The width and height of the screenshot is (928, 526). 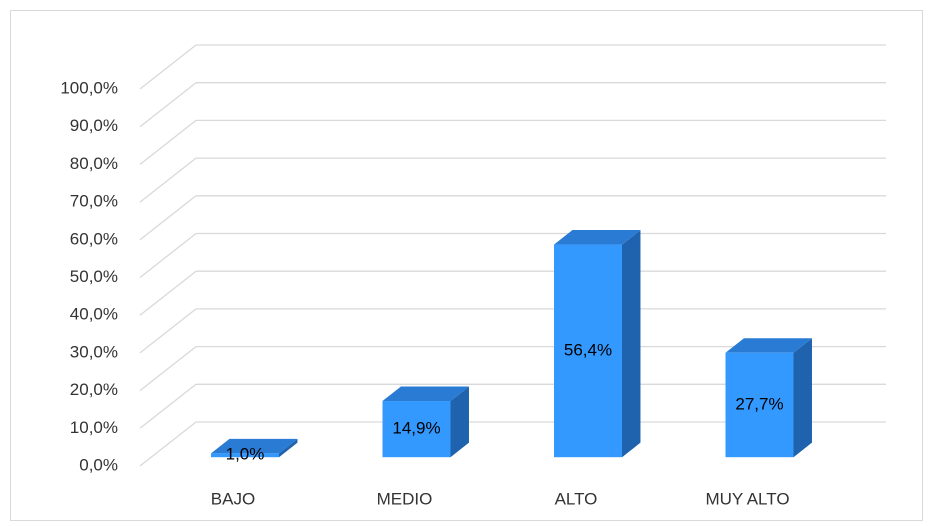 What do you see at coordinates (94, 125) in the screenshot?
I see `y-tick-label: 90,0%` at bounding box center [94, 125].